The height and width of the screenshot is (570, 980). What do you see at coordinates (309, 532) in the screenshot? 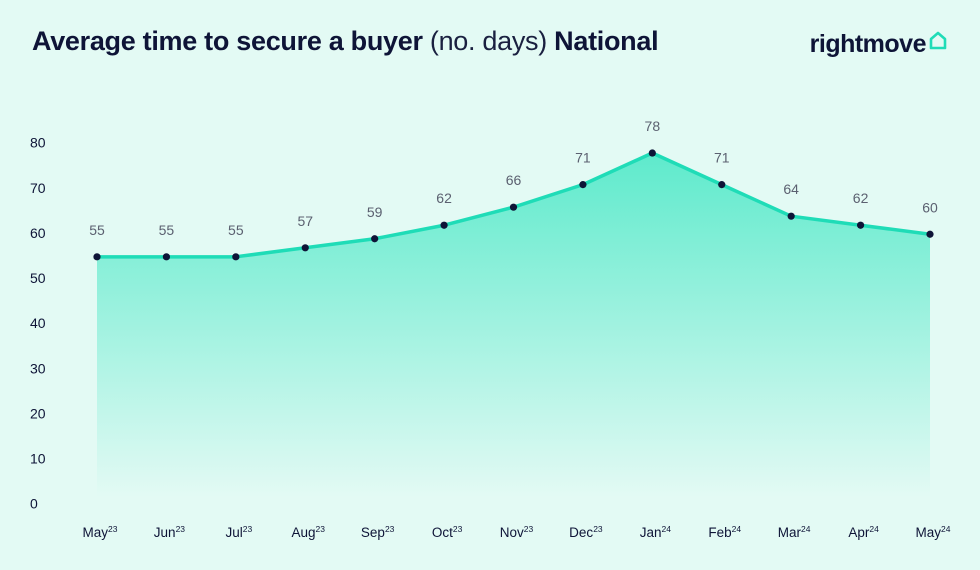
I see `x-tick-label: Aug23` at bounding box center [309, 532].